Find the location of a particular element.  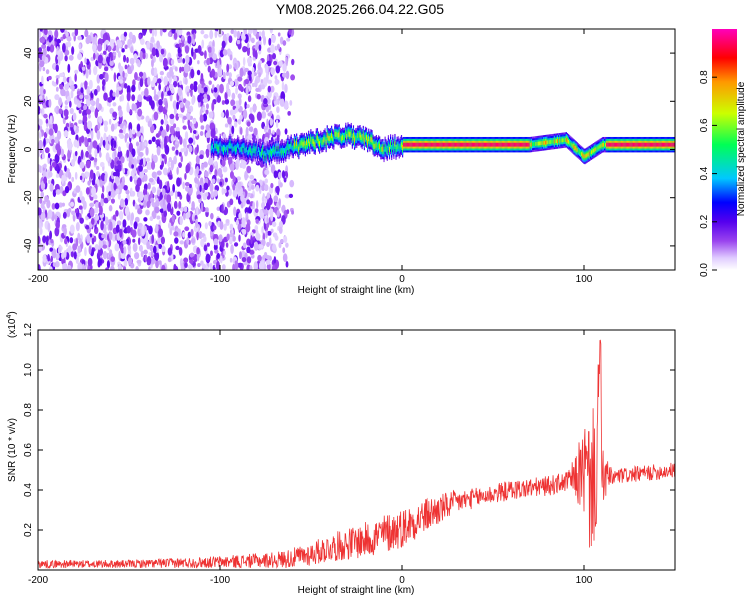

spectrogram-x-tick-label: -100 is located at coordinates (220, 279).